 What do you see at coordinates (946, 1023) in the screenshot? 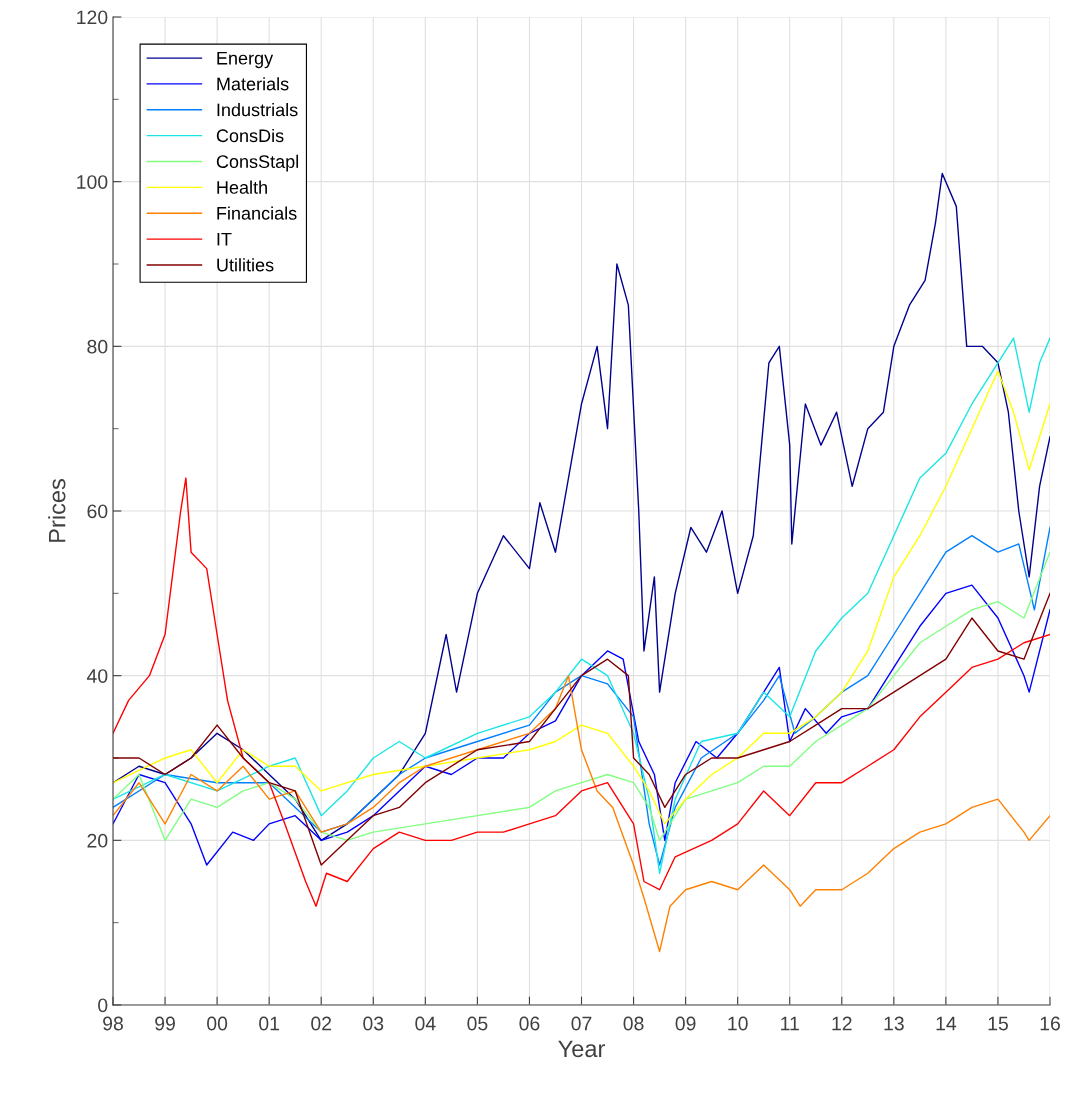
I see `x-tick-label: 14` at bounding box center [946, 1023].